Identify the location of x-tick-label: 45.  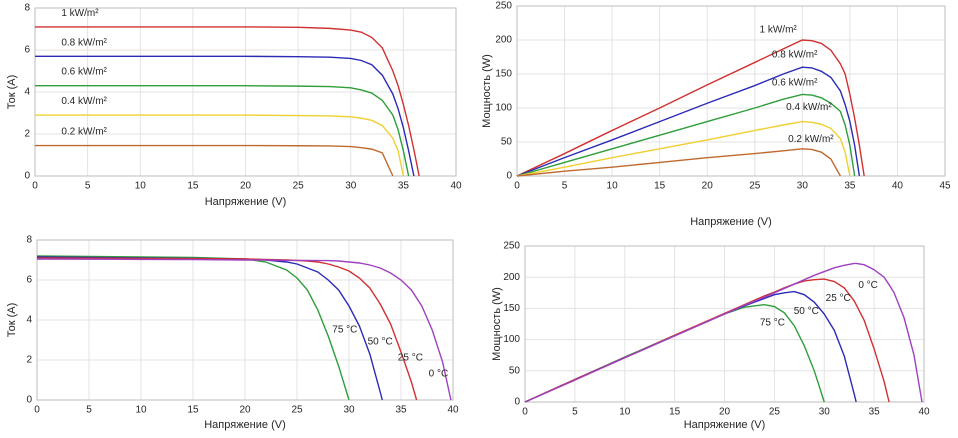
(945, 186).